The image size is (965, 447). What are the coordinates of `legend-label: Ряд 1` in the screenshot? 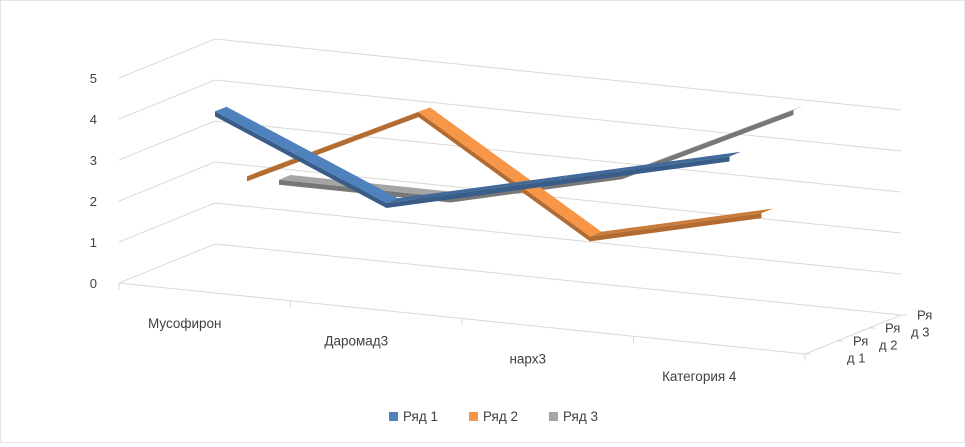 It's located at (420, 416).